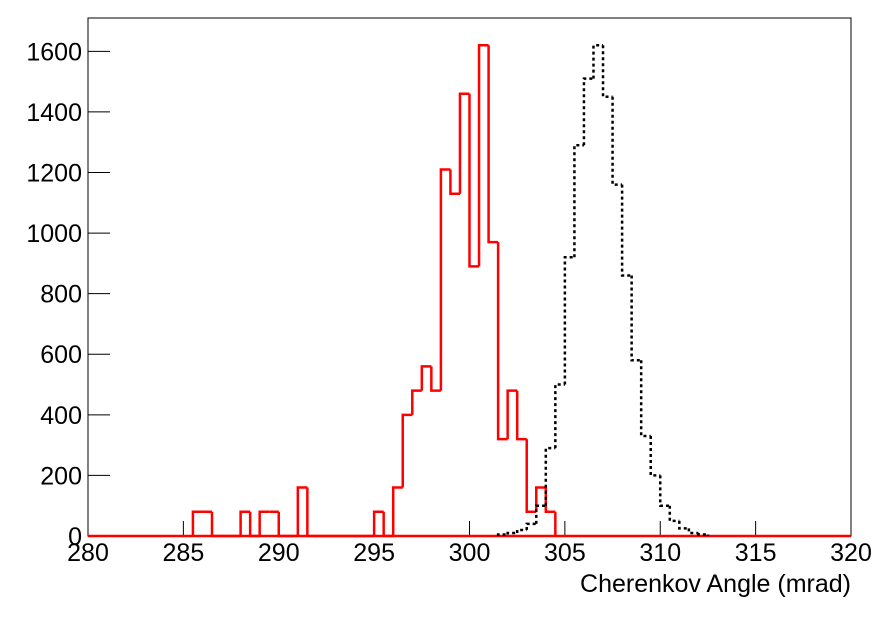 This screenshot has width=882, height=617. Describe the element at coordinates (565, 553) in the screenshot. I see `x-tick-label: 305` at that location.